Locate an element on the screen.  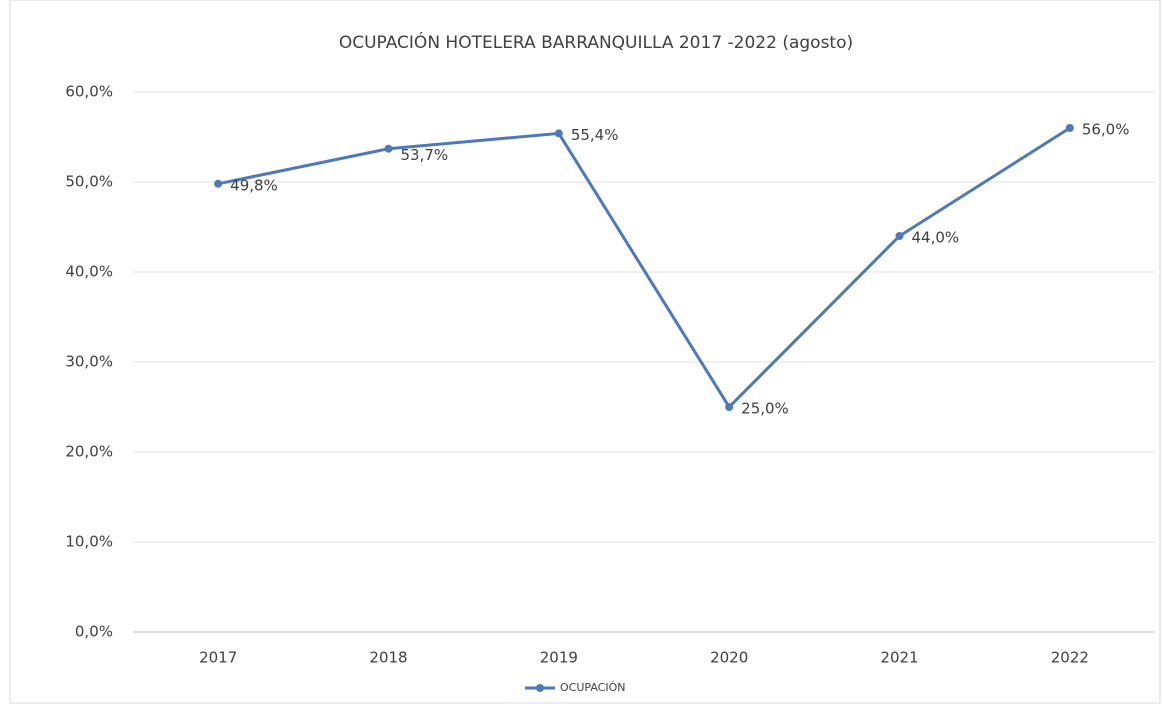
legend-marker is located at coordinates (540, 688).